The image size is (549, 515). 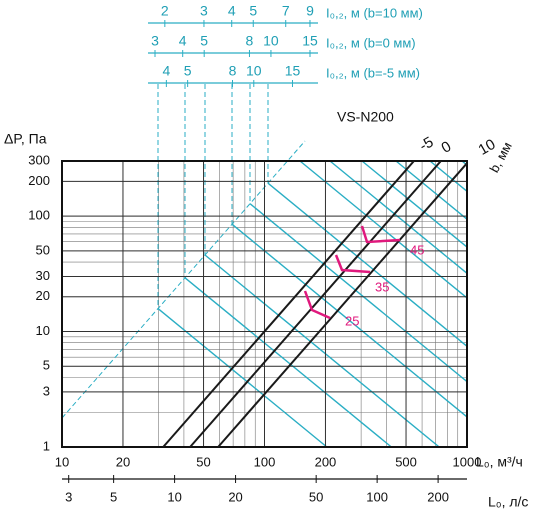 What do you see at coordinates (39, 180) in the screenshot?
I see `y-tick-label: 200` at bounding box center [39, 180].